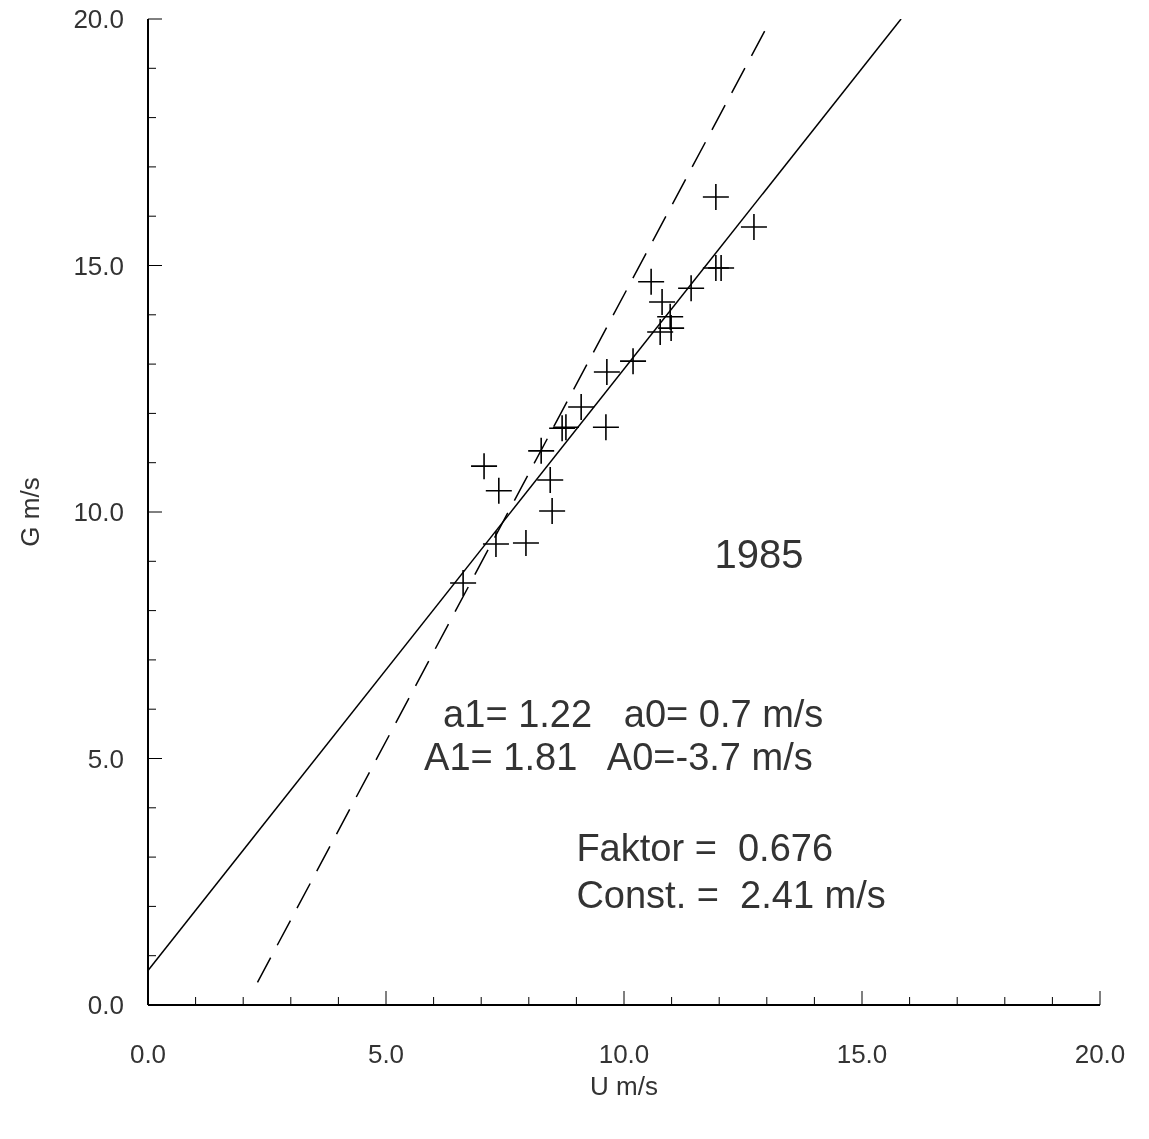 The image size is (1149, 1139). Describe the element at coordinates (1100, 1054) in the screenshot. I see `x-tick-label: 20.0` at that location.